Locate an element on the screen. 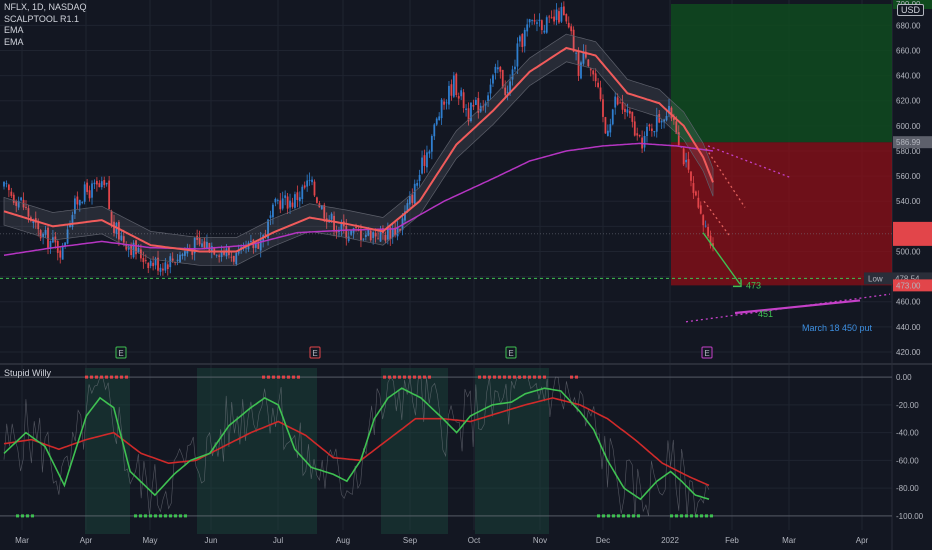 The width and height of the screenshot is (932, 550). x-tick-label: Apr is located at coordinates (862, 540).